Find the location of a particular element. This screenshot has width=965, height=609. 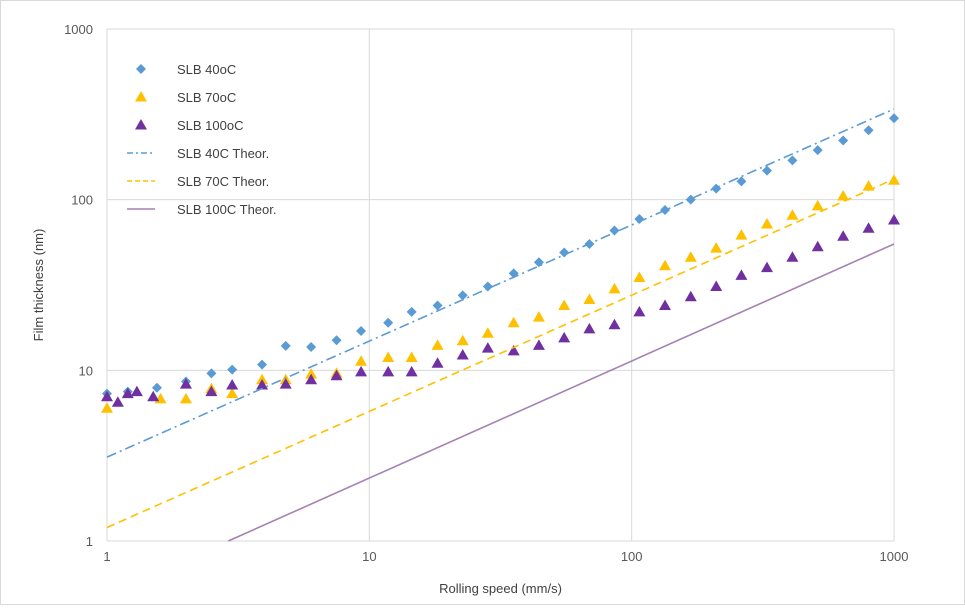

legend-label: SLB 70C Theor. is located at coordinates (223, 181).